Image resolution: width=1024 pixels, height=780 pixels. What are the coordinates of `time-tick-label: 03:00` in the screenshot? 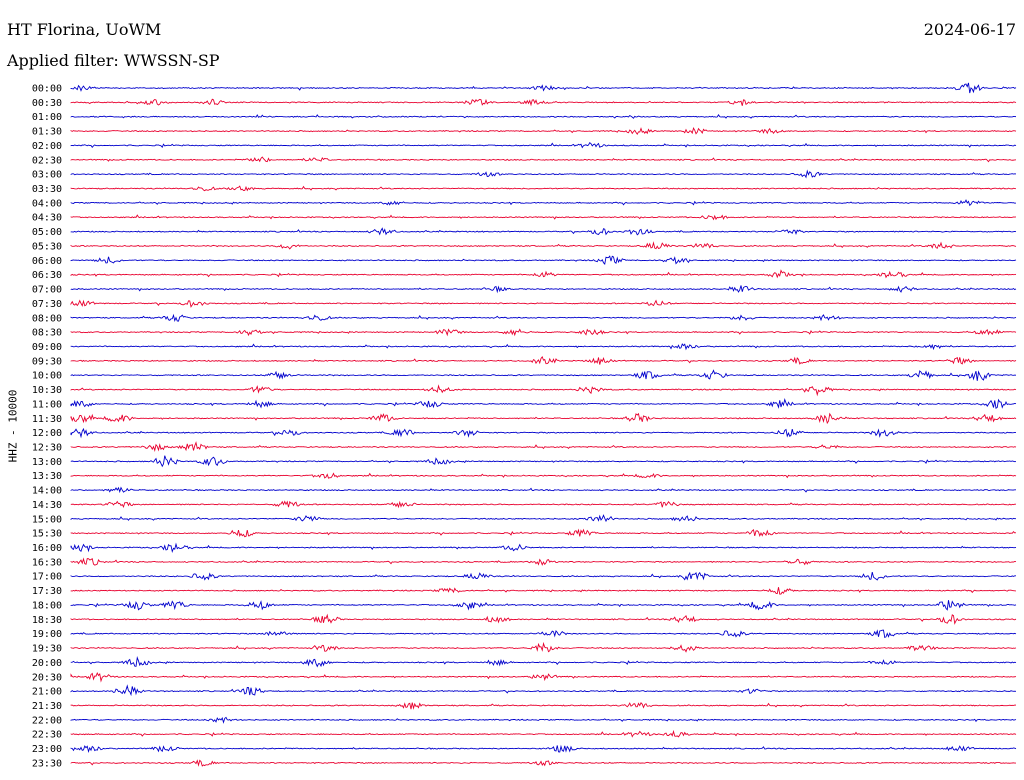 It's located at (47, 175).